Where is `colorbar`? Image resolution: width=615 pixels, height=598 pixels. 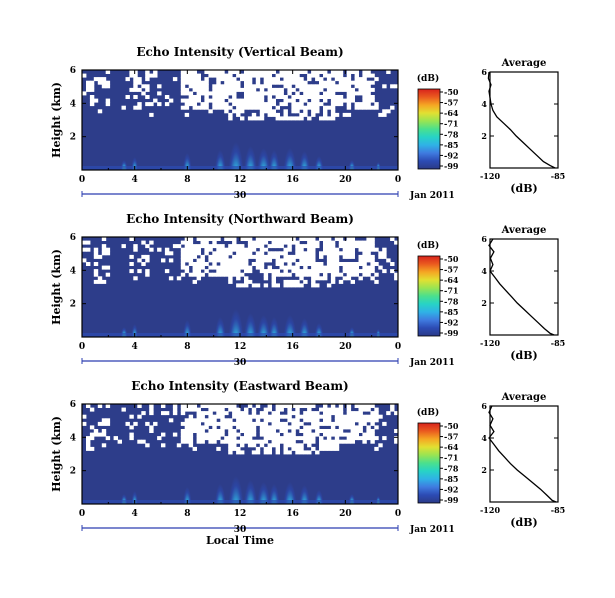 colorbar is located at coordinates (429, 296).